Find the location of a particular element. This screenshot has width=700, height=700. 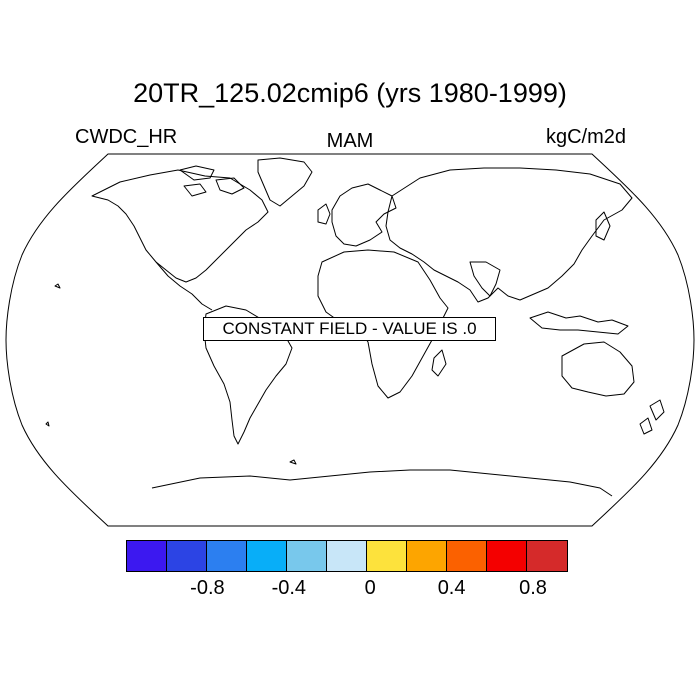

variable-label: CWDC_HR is located at coordinates (126, 137).